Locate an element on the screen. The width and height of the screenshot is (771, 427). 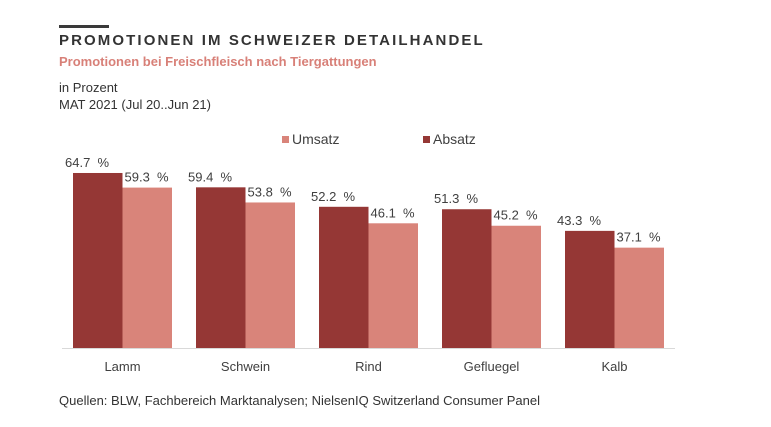
legend-swatch-umsatz is located at coordinates (285, 139).